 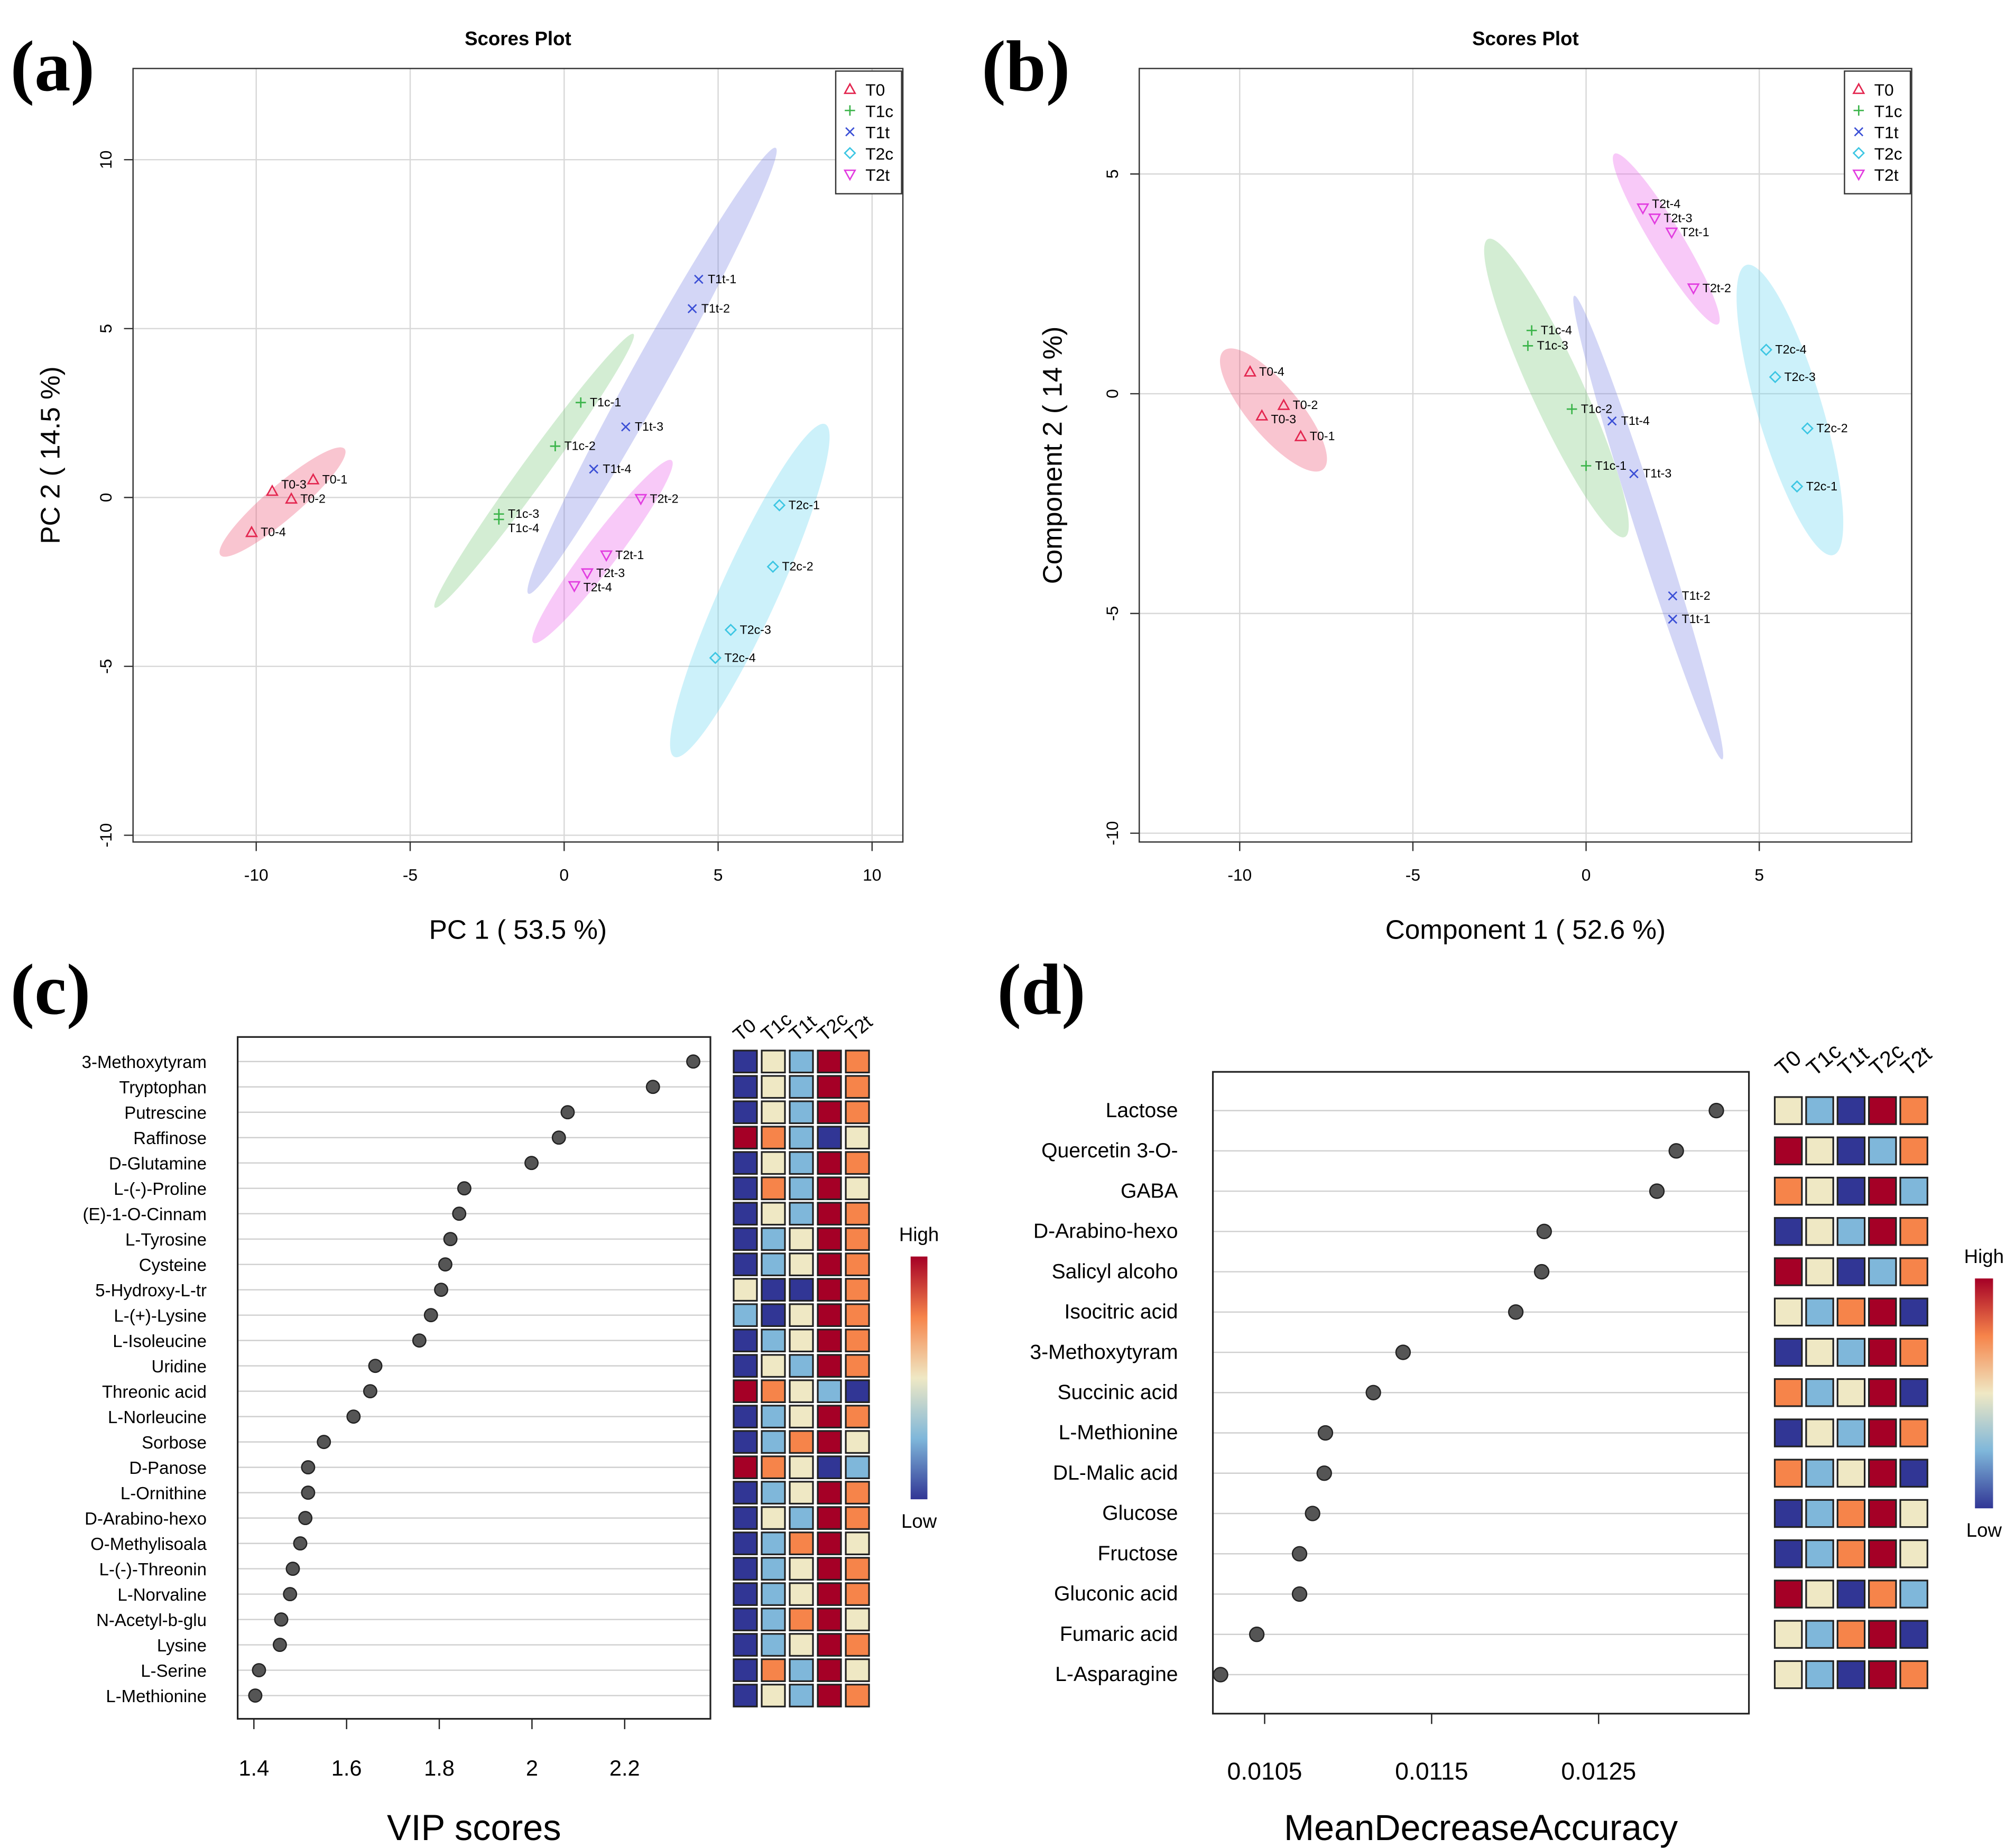 What do you see at coordinates (564, 875) in the screenshot?
I see `x-tick-label: 0` at bounding box center [564, 875].